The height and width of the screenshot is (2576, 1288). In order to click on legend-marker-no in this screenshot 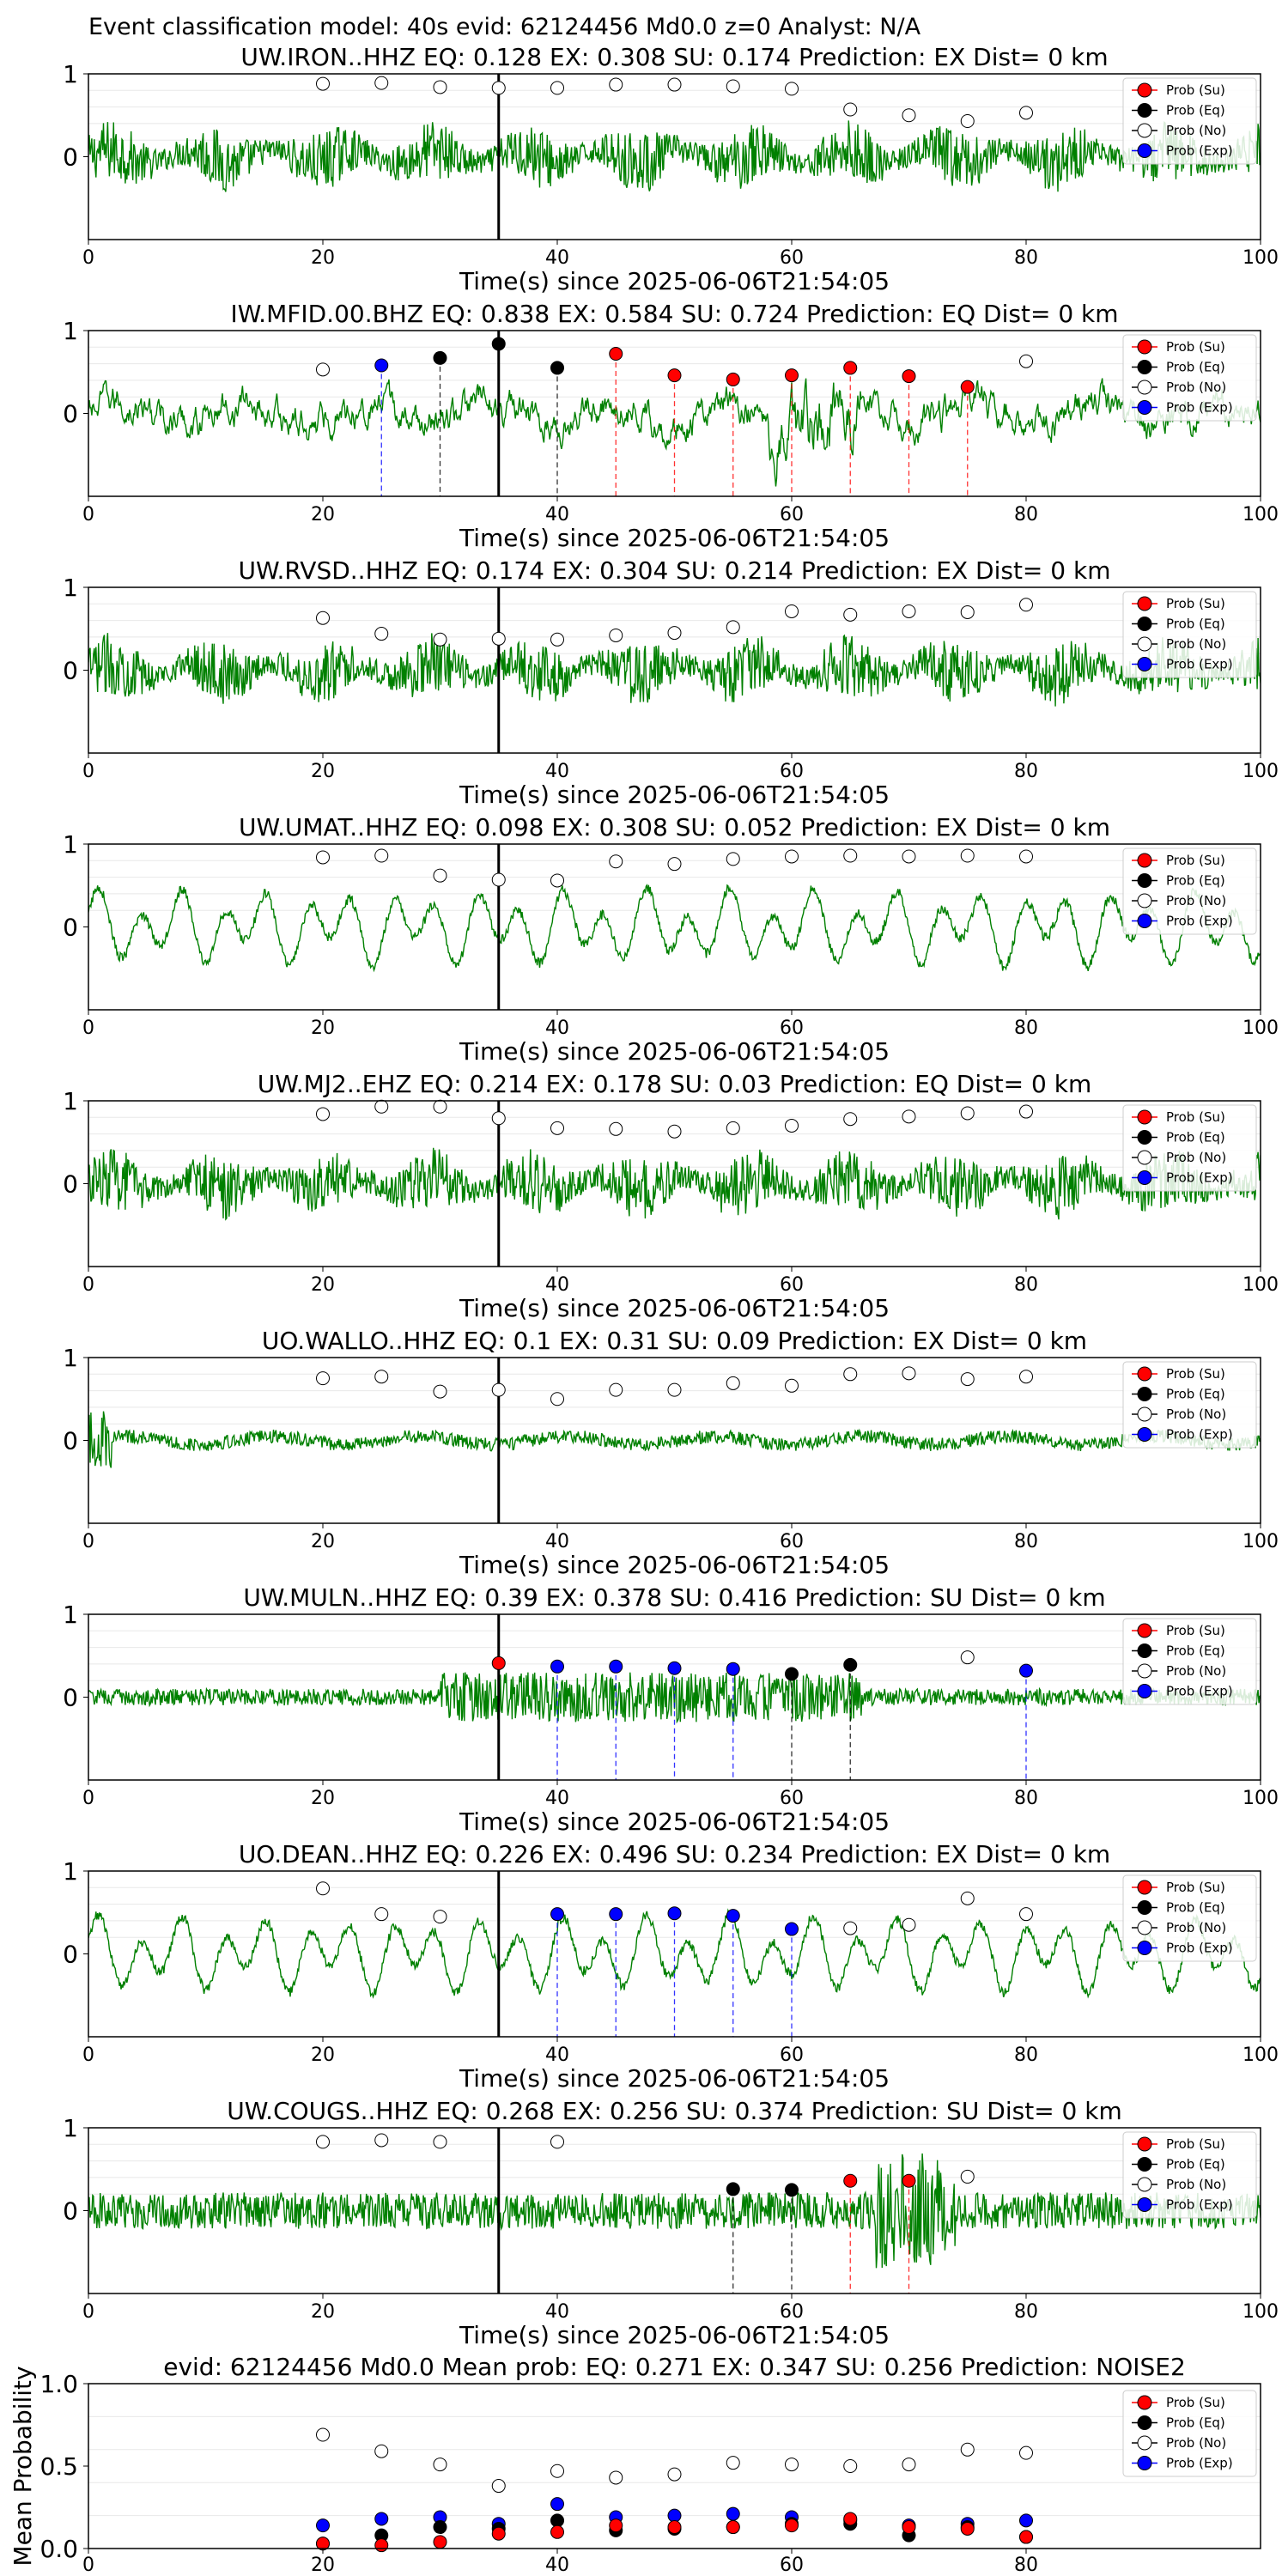, I will do `click(1144, 2443)`.